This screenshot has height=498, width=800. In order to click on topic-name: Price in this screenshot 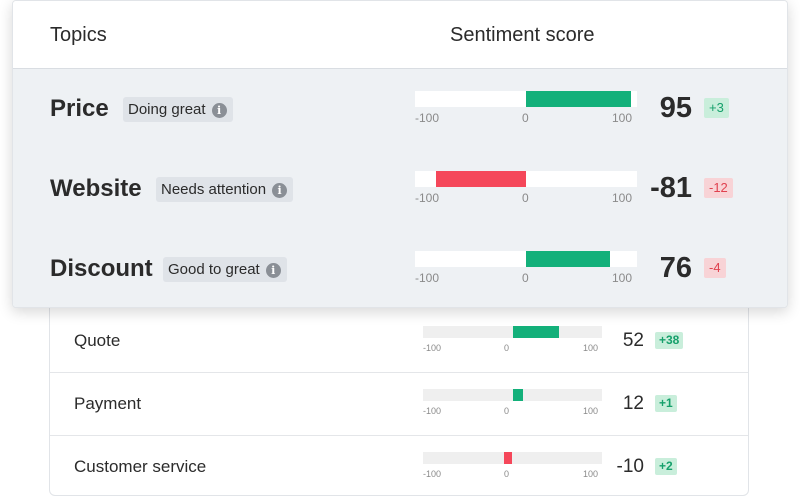, I will do `click(79, 108)`.